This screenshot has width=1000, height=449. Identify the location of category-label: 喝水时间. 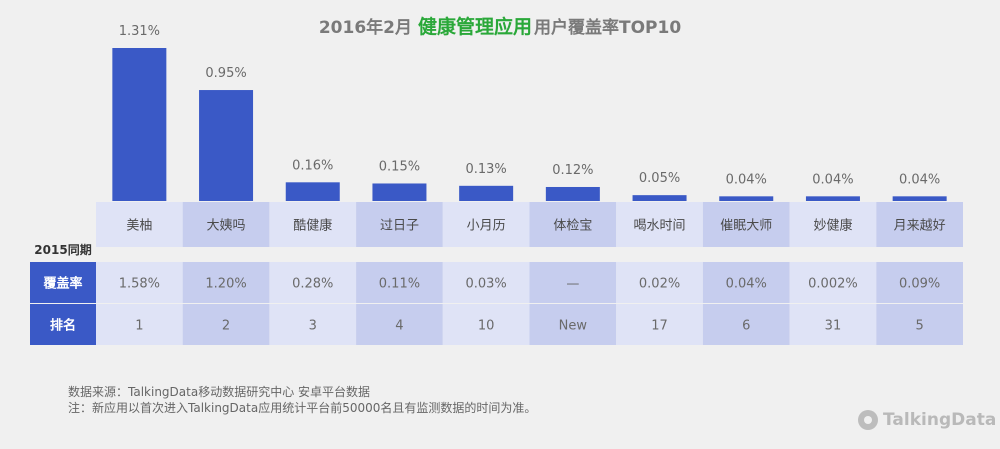
(660, 226).